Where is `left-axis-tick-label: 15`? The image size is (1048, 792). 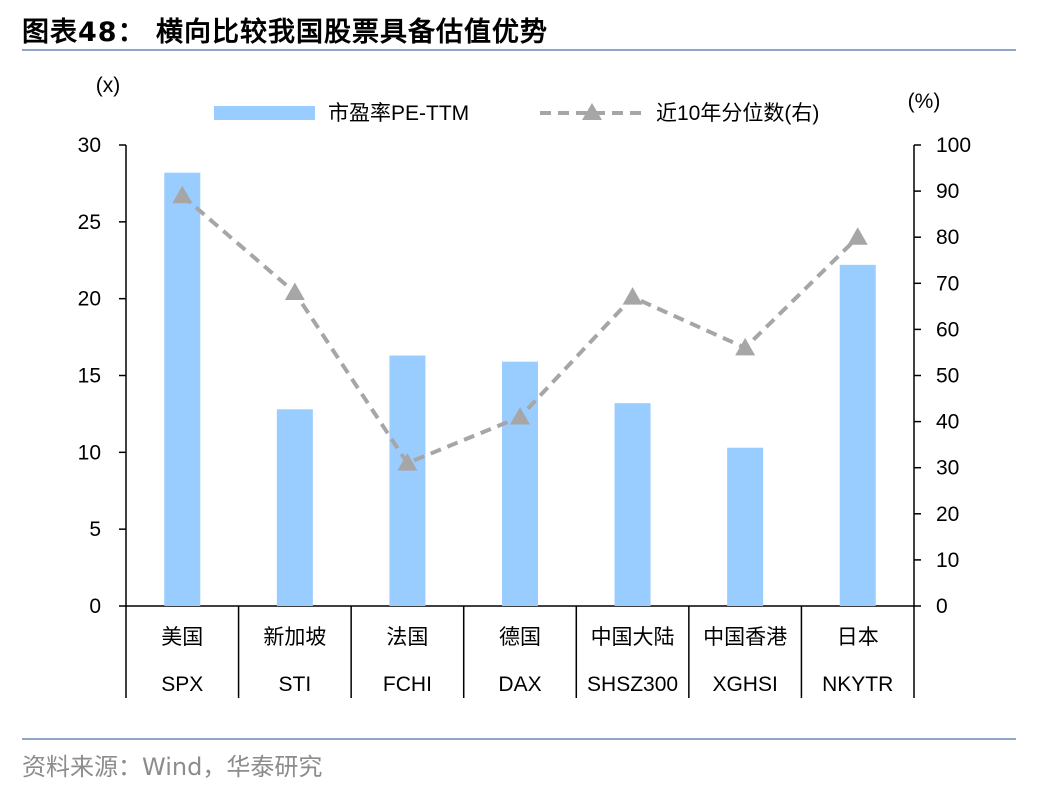 left-axis-tick-label: 15 is located at coordinates (89, 376).